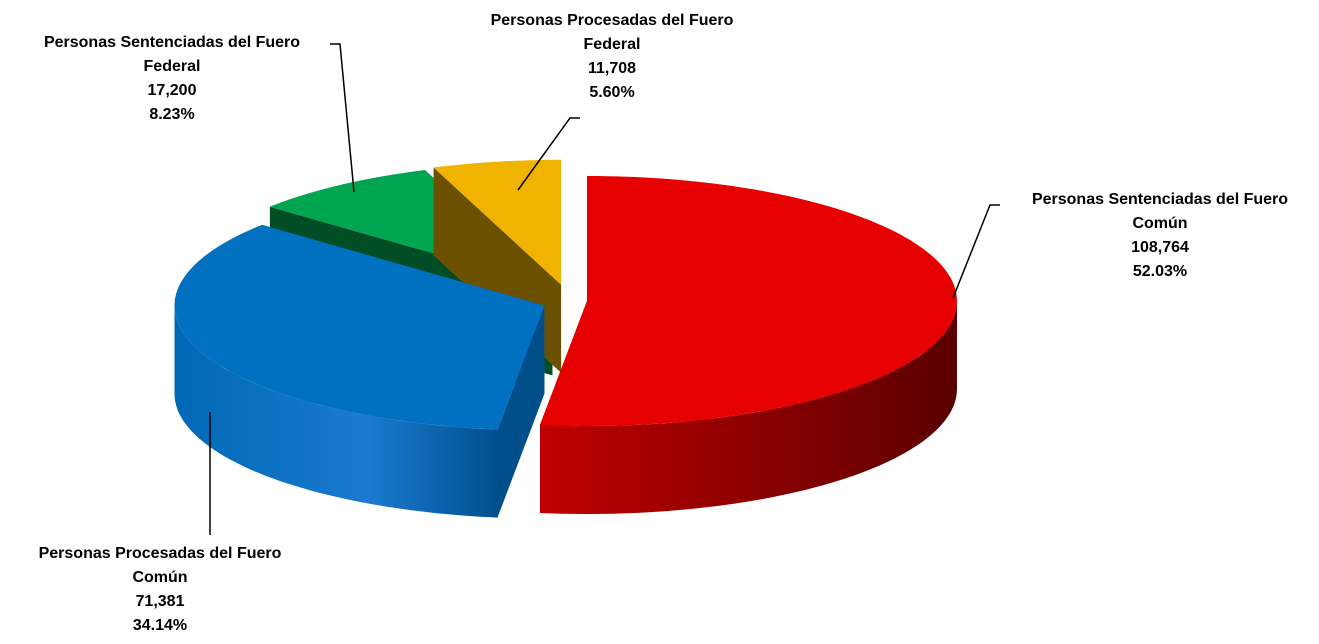 The width and height of the screenshot is (1319, 644). Describe the element at coordinates (612, 32) in the screenshot. I see `category-label: Personas Procesadas del Fuero Federal` at that location.